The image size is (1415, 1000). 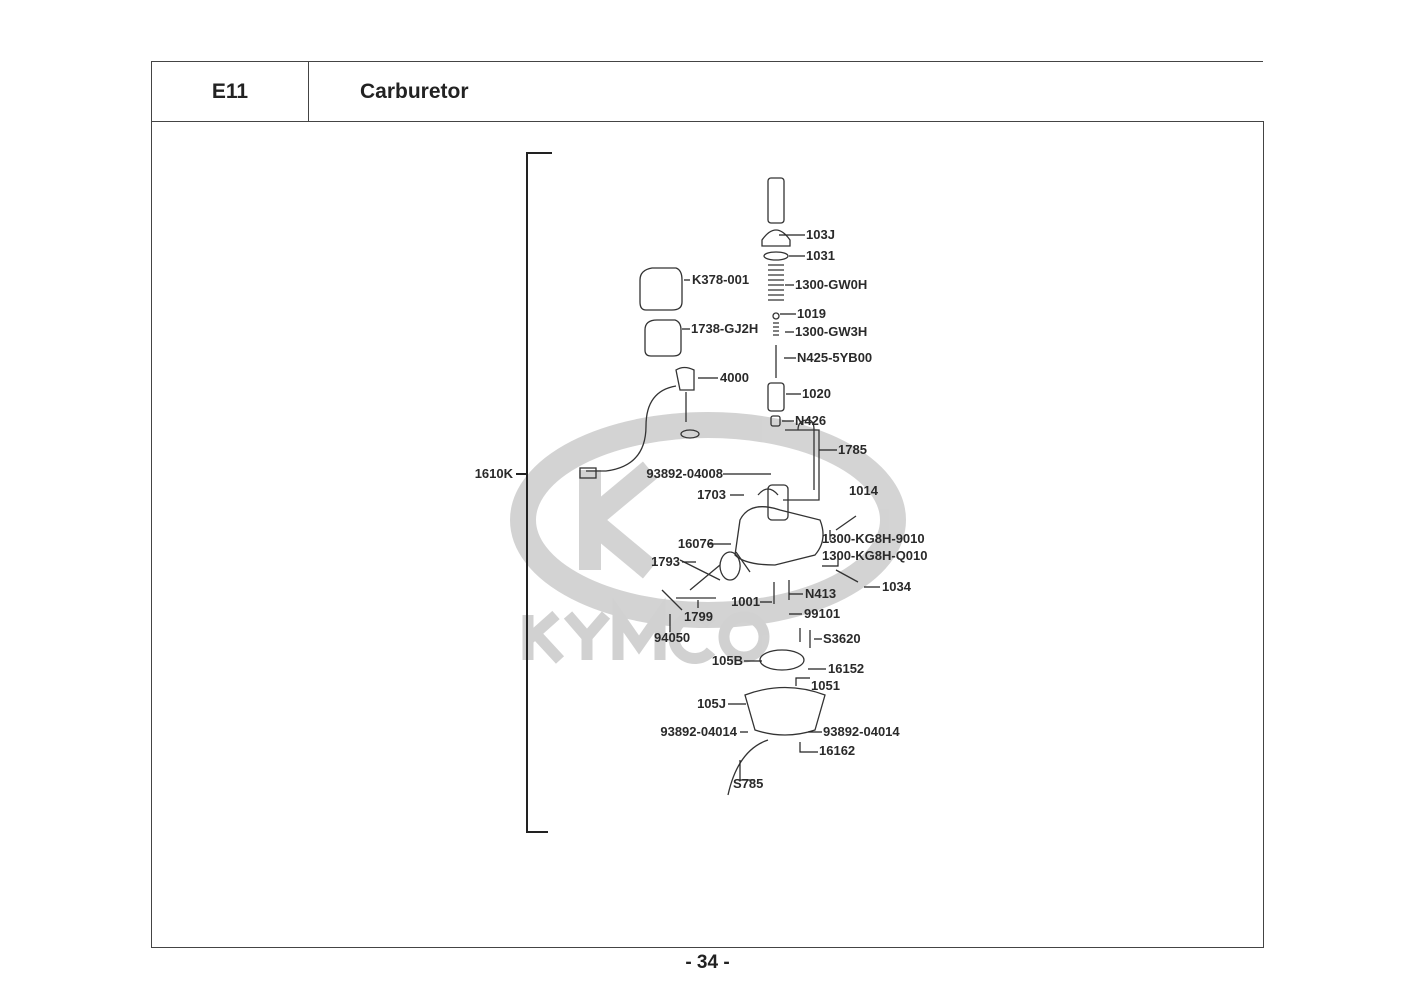 What do you see at coordinates (672, 637) in the screenshot?
I see `callout-94050: 94050` at bounding box center [672, 637].